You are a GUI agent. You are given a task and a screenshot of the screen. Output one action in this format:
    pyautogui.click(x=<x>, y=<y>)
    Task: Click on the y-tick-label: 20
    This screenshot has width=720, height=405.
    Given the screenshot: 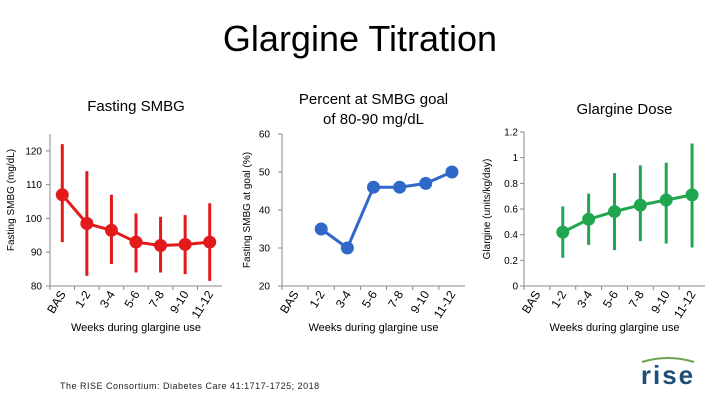 What is the action you would take?
    pyautogui.click(x=265, y=287)
    